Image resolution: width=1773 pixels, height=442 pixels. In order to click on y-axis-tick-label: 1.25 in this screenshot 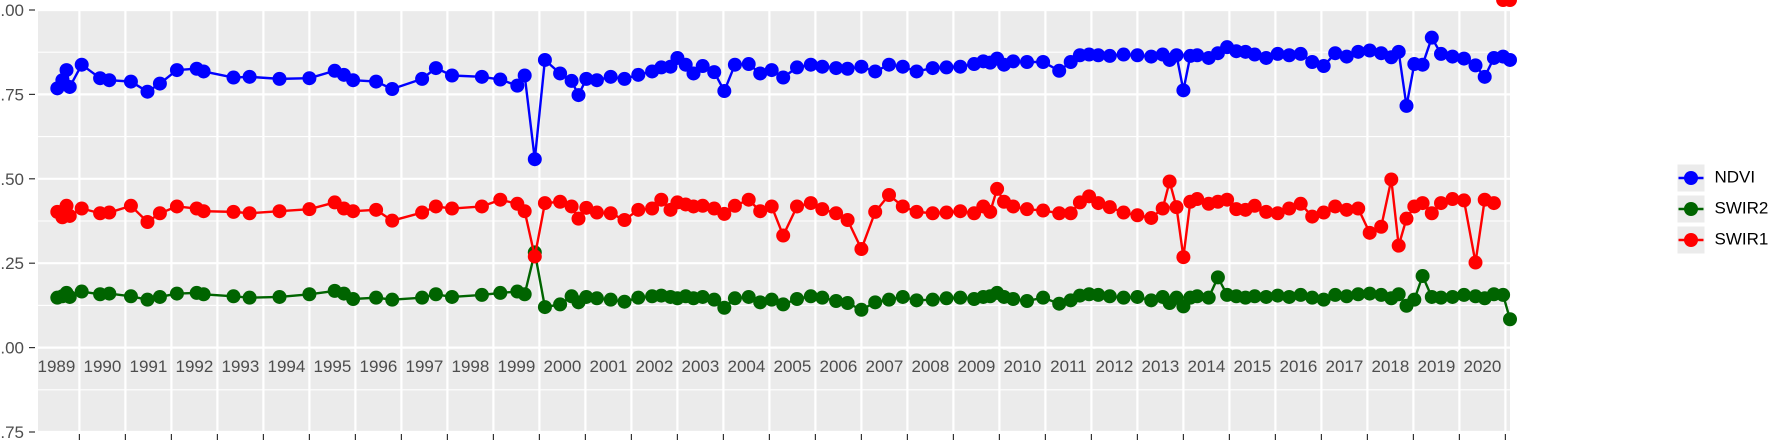, I will do `click(12, 263)`.